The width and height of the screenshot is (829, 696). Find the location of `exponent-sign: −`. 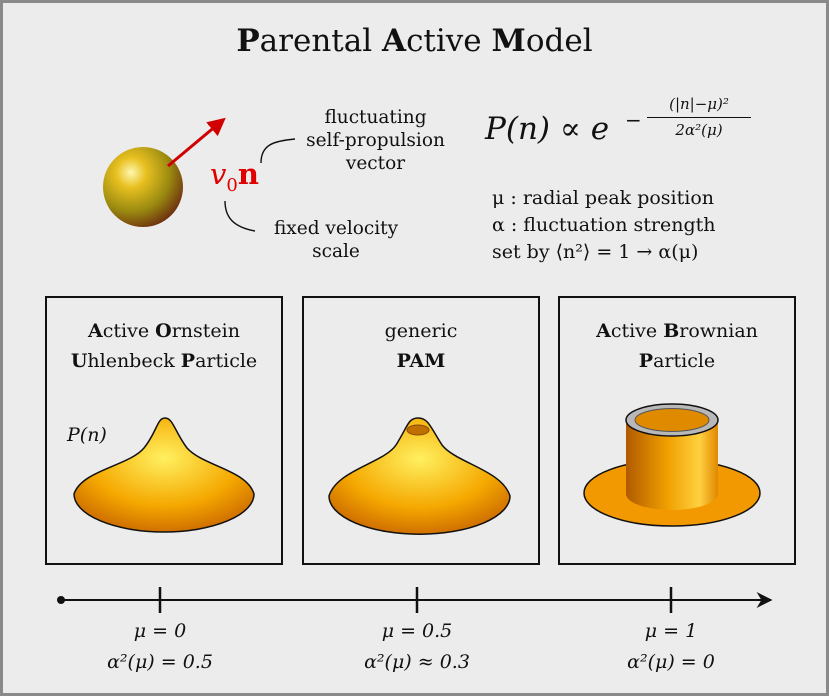

exponent-sign: − is located at coordinates (633, 120).